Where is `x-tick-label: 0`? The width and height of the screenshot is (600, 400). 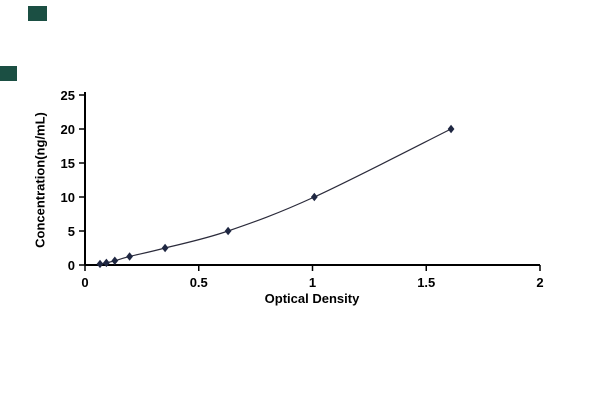 x-tick-label: 0 is located at coordinates (84, 282).